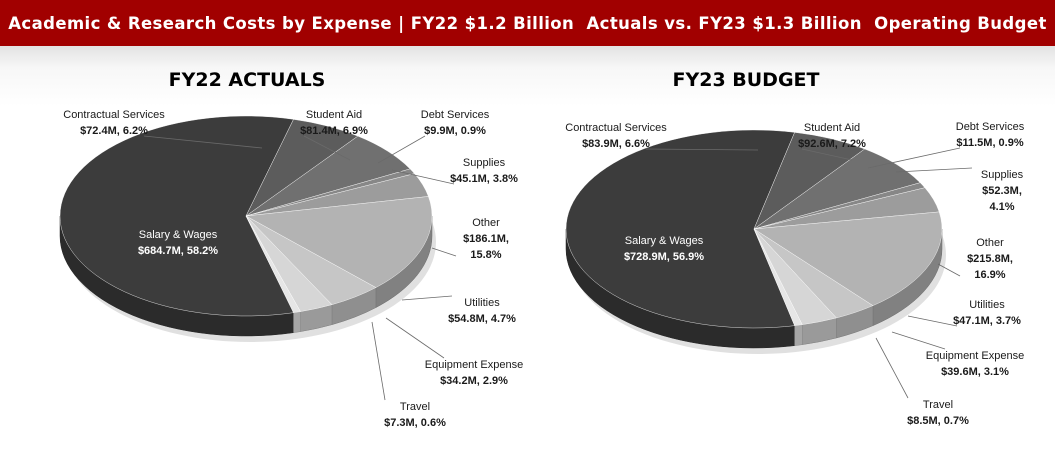  I want to click on chart-title: FY22 ACTUALS, so click(247, 80).